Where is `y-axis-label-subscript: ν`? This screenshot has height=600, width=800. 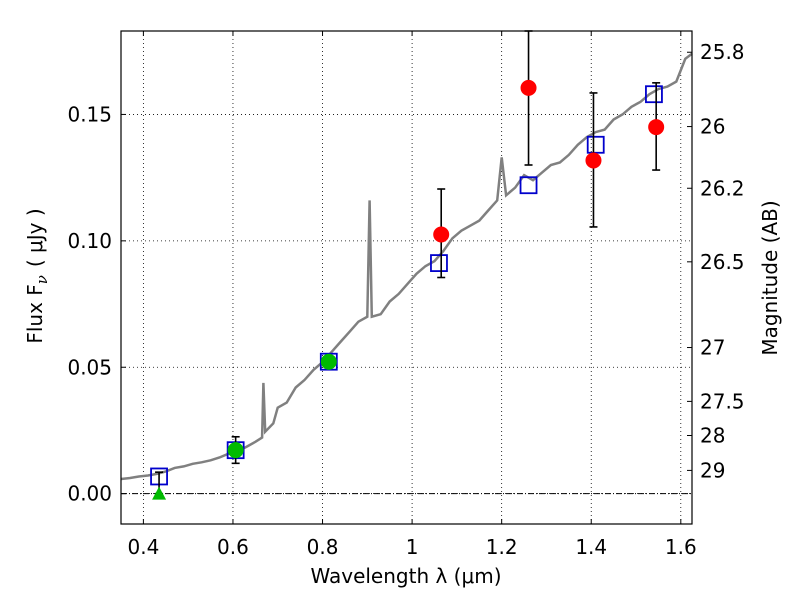
y-axis-label-subscript: ν is located at coordinates (42, 279).